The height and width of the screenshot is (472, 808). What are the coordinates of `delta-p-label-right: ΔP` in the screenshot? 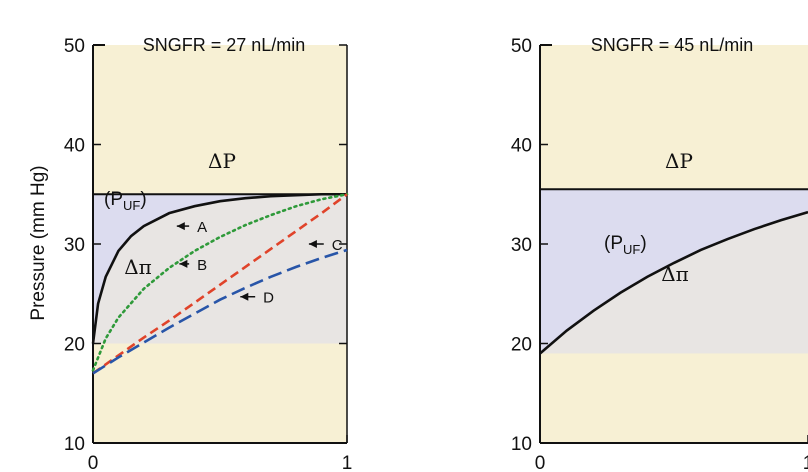 It's located at (679, 161).